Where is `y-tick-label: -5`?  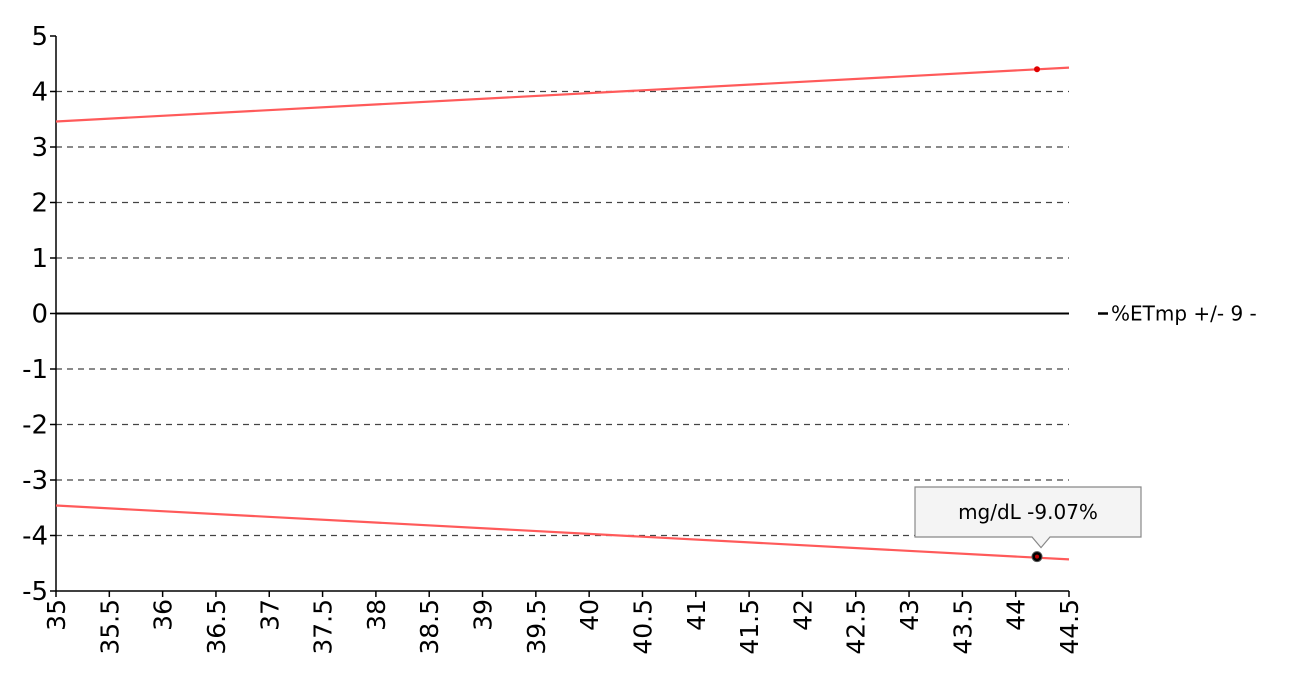 y-tick-label: -5 is located at coordinates (35, 592).